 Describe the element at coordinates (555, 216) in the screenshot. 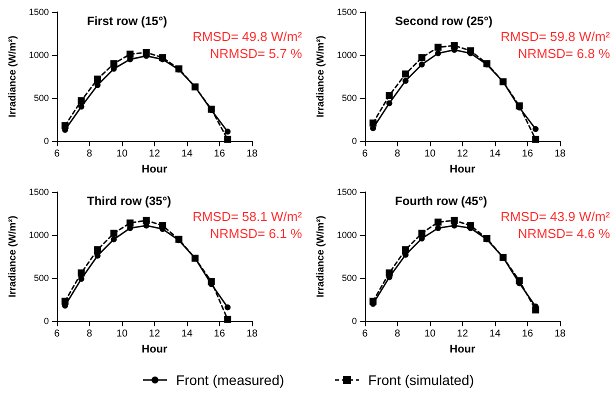

I see `annotation: RMSD= 43.9 W/m²` at that location.